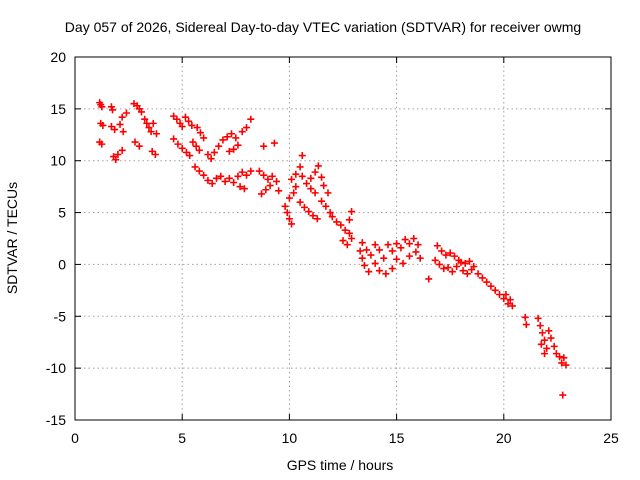 The image size is (640, 480). What do you see at coordinates (62, 213) in the screenshot?
I see `y-tick-label: 5` at bounding box center [62, 213].